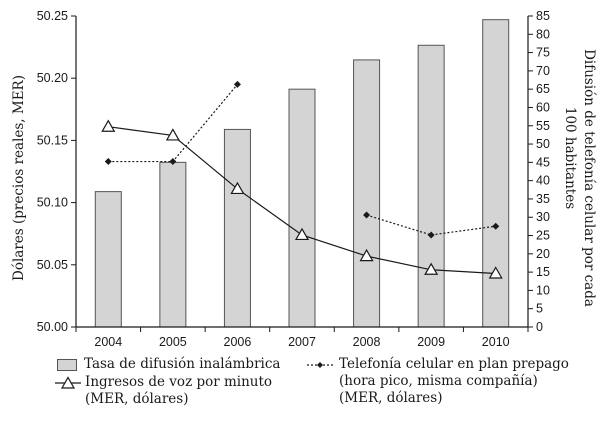 Image resolution: width=611 pixels, height=421 pixels. I want to click on right-tick-label: 0, so click(539, 327).